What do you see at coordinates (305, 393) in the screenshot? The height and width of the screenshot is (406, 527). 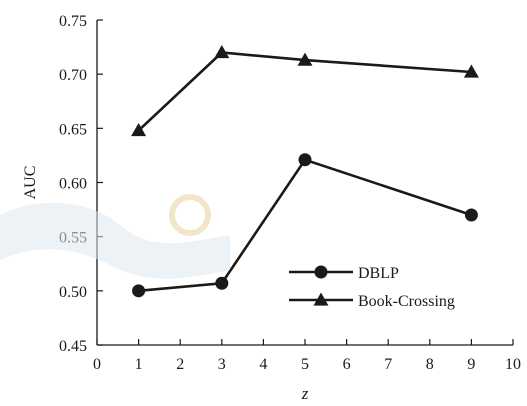 I see `x-axis-label: z` at bounding box center [305, 393].